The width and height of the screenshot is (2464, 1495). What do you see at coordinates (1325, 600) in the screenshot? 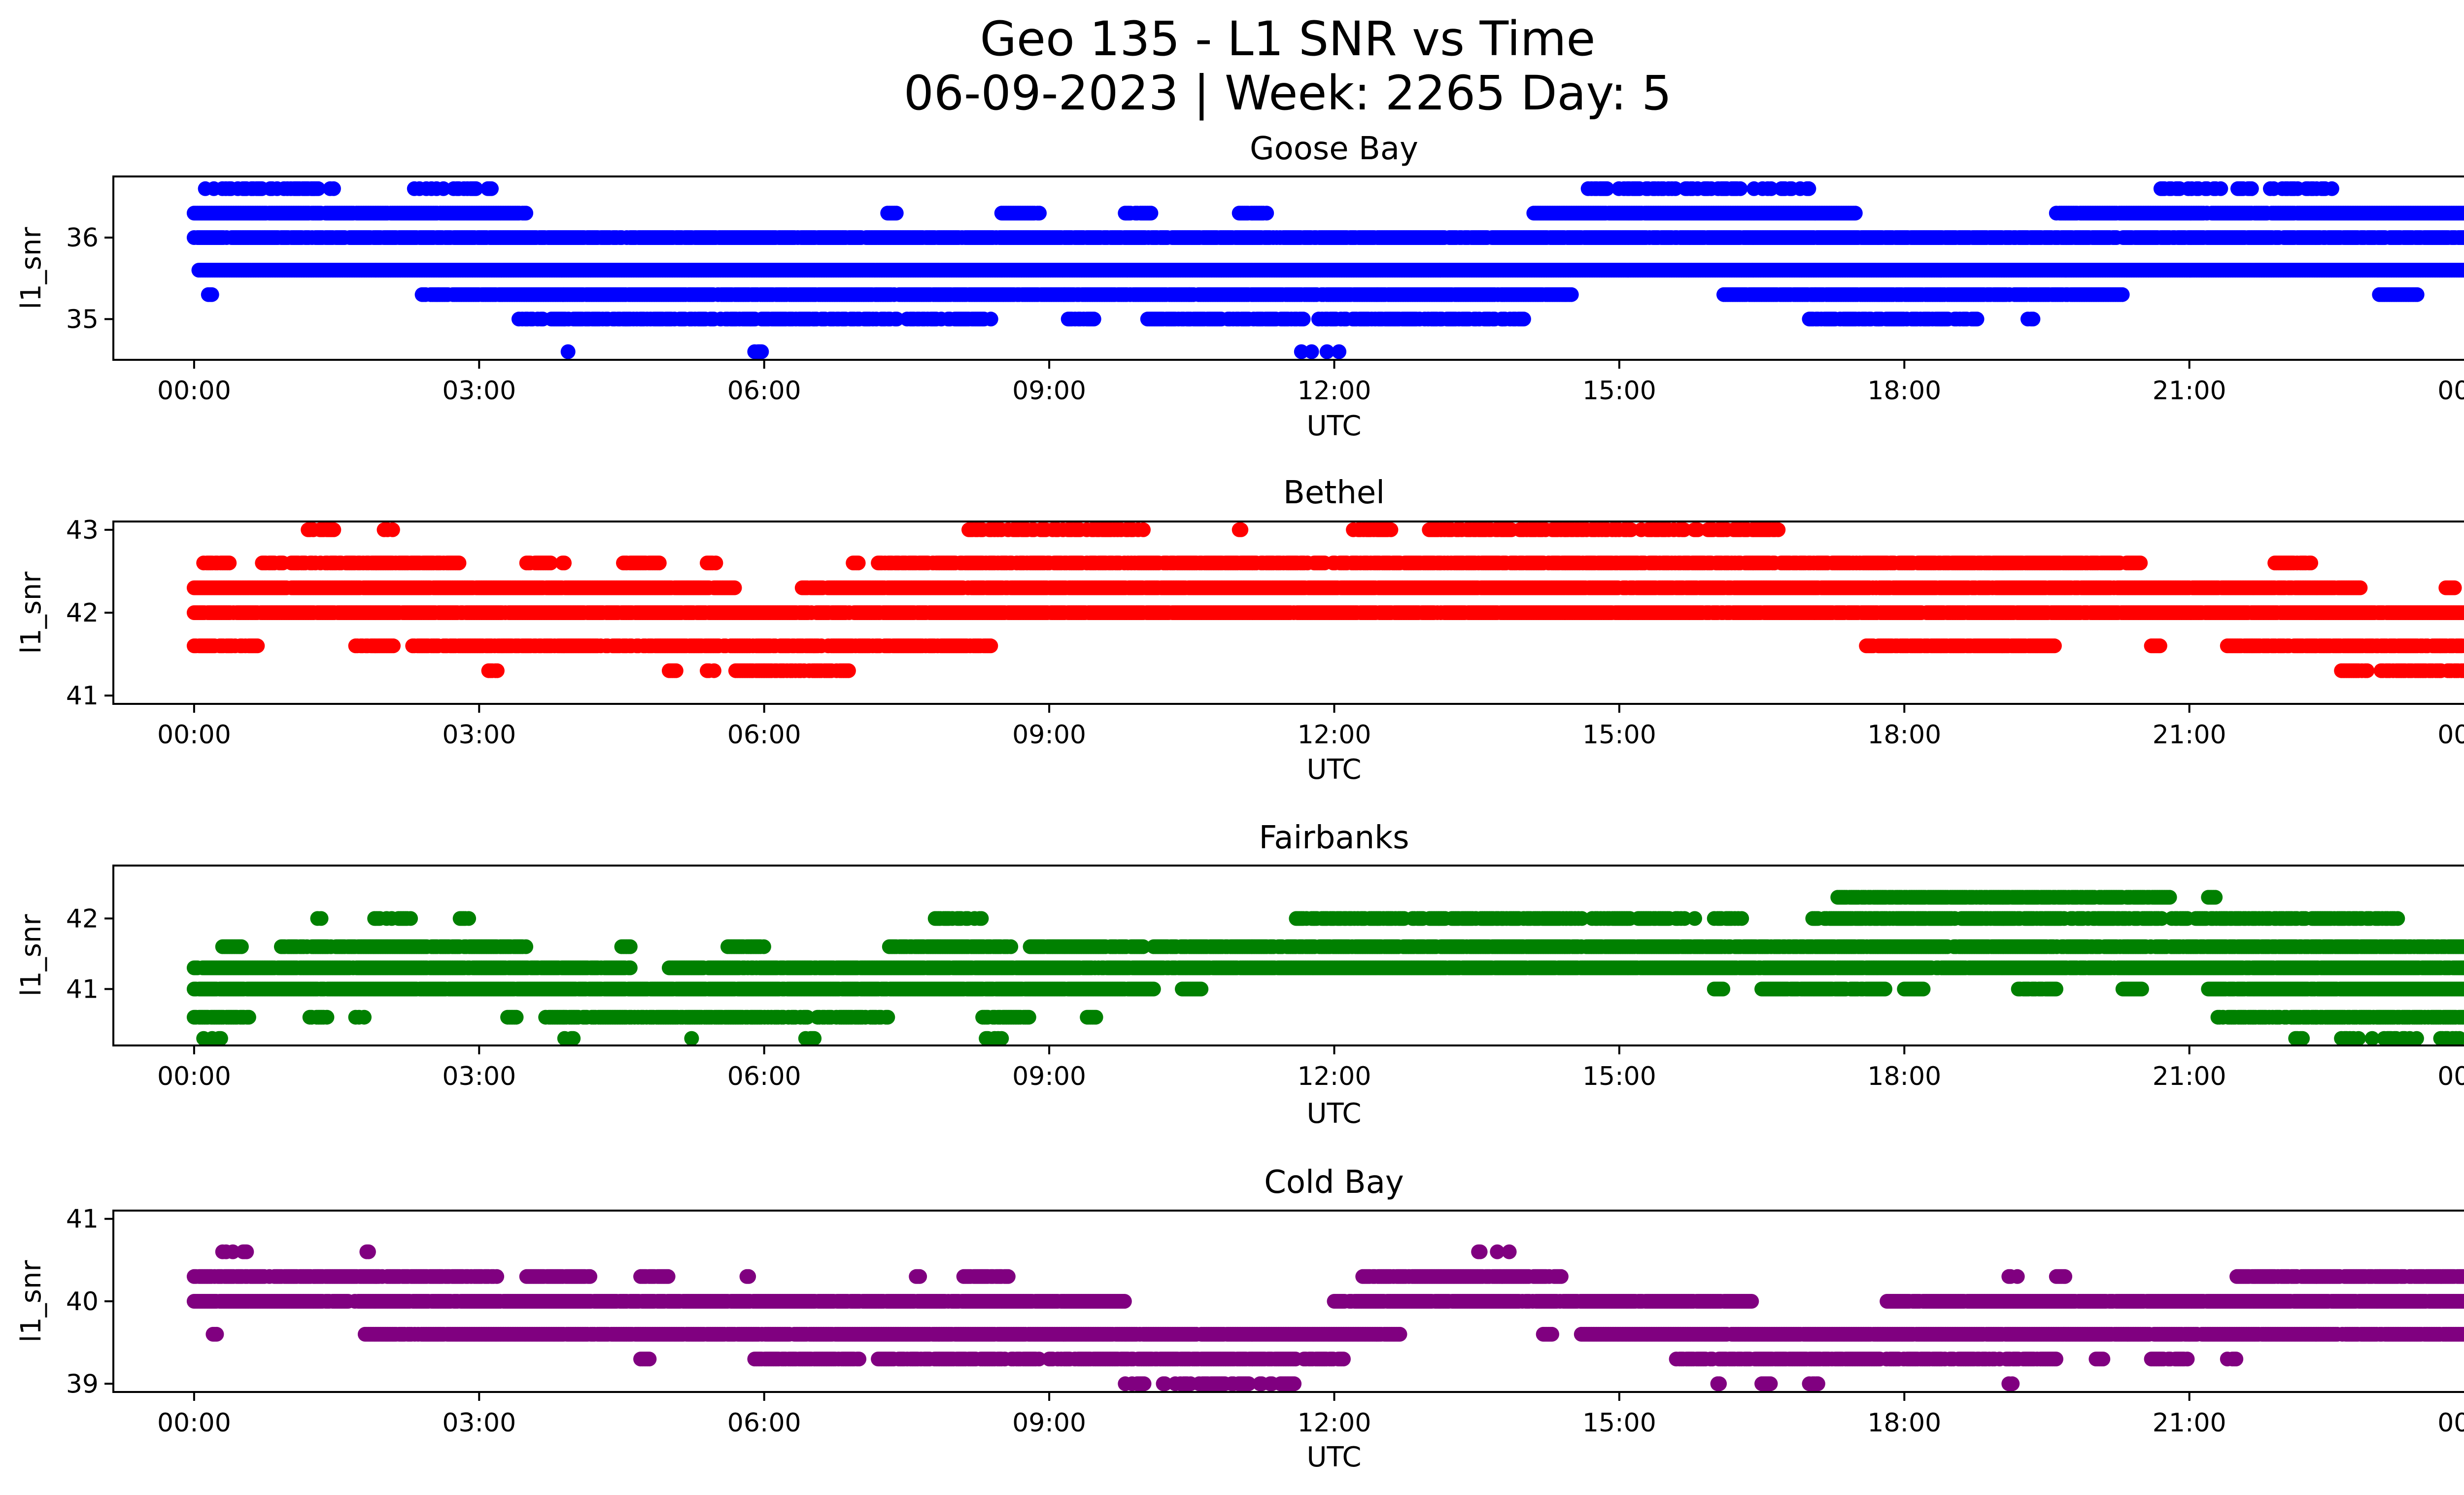
I see `points-bethel` at bounding box center [1325, 600].